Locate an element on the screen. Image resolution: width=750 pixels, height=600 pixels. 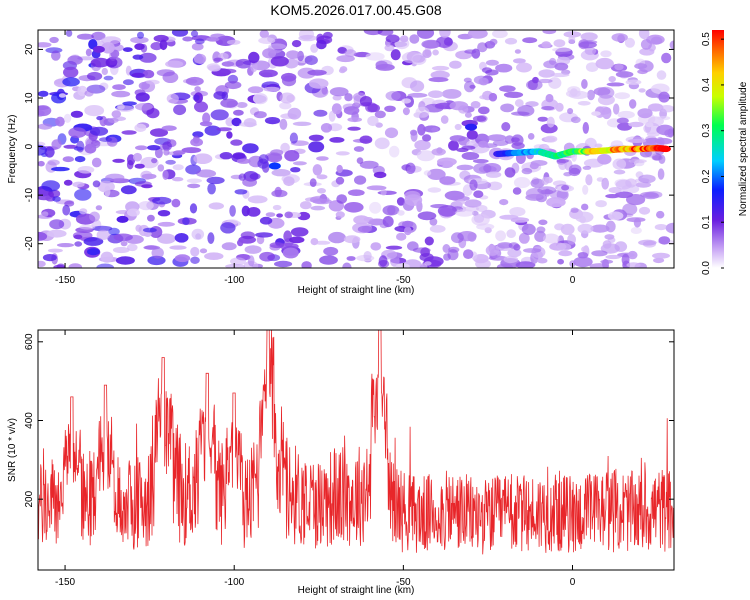
heatmap-y-label: Frequency (Hz) is located at coordinates (12, 149).